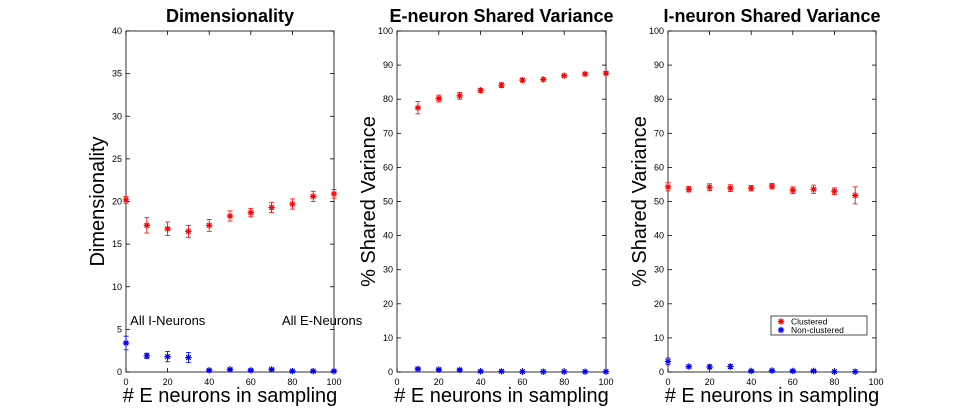  Describe the element at coordinates (640, 201) in the screenshot. I see `y-axis-label: % Shared Variance` at that location.